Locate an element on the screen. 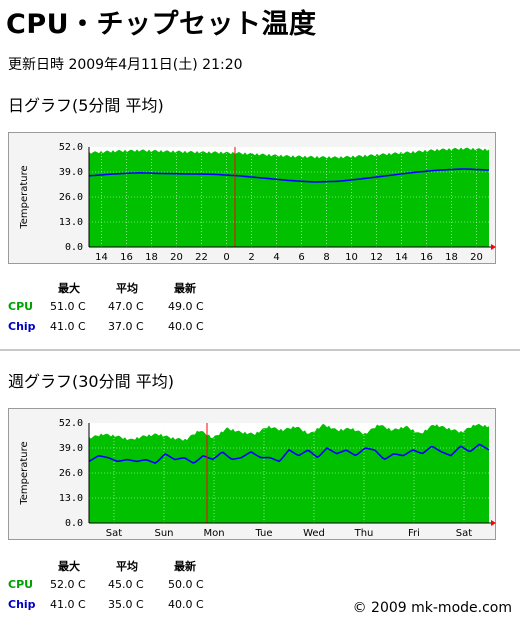 This screenshot has width=520, height=622. x-tick-label: Mon is located at coordinates (213, 533).